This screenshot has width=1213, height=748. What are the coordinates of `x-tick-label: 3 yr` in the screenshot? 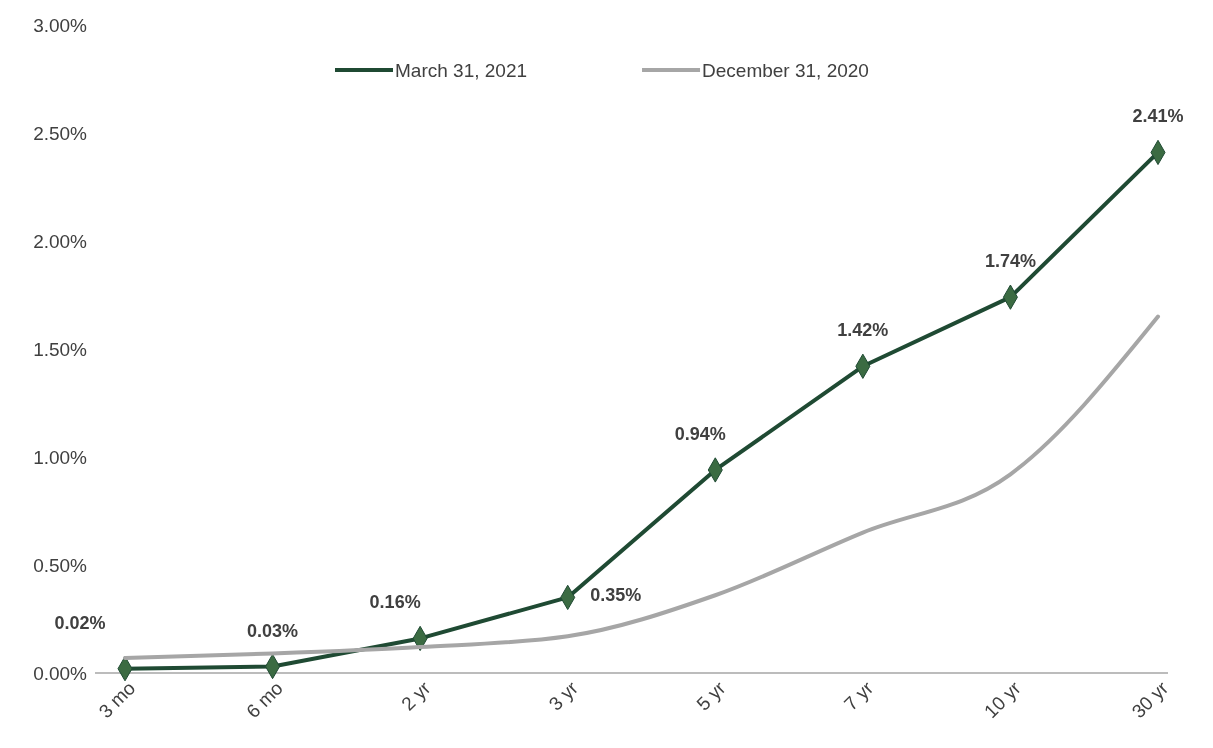 It's located at (563, 695).